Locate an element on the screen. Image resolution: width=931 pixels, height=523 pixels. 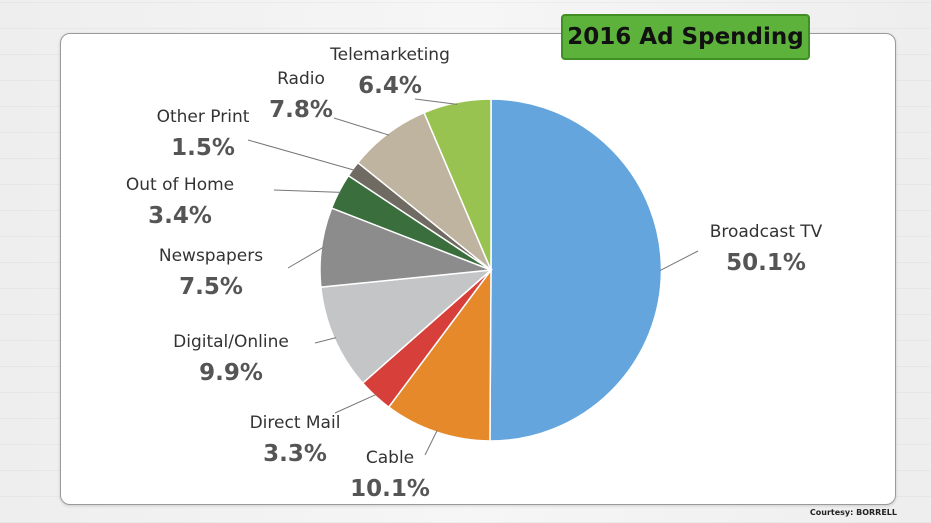
leader-line-other-print is located at coordinates (301, 155).